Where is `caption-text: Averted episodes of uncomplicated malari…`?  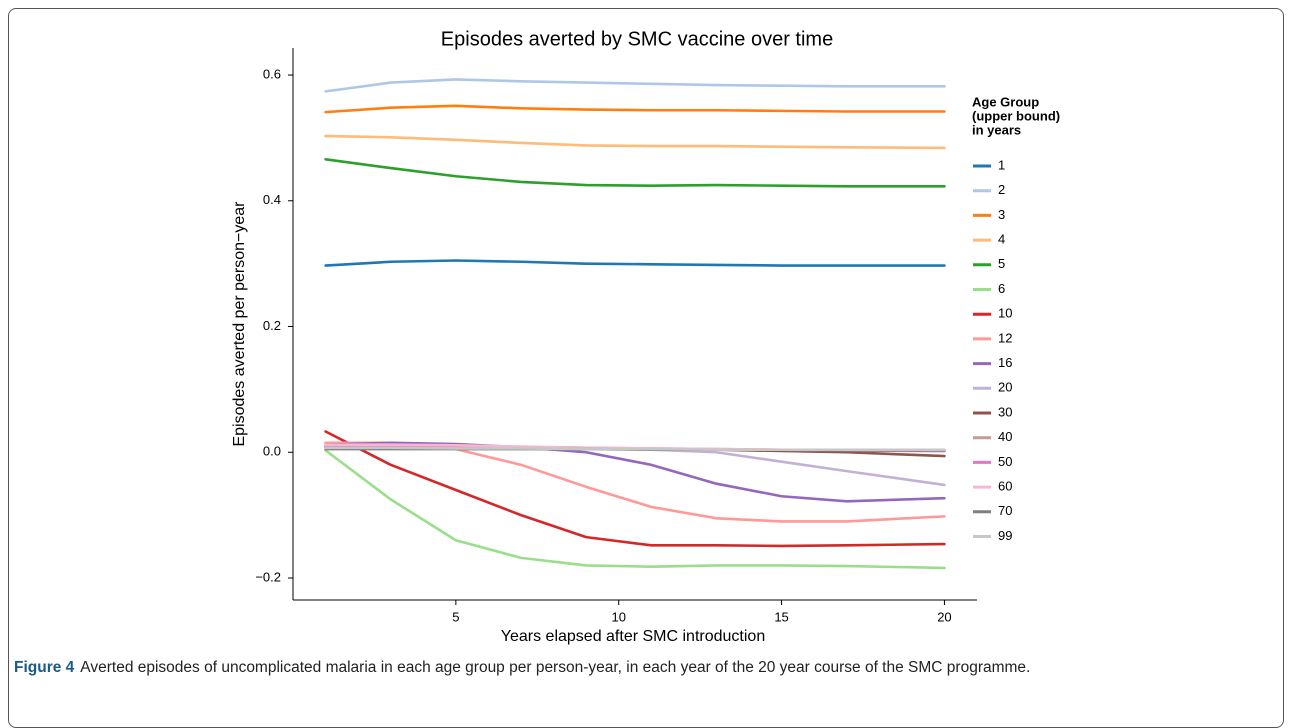
caption-text: Averted episodes of uncomplicated malari… is located at coordinates (555, 667).